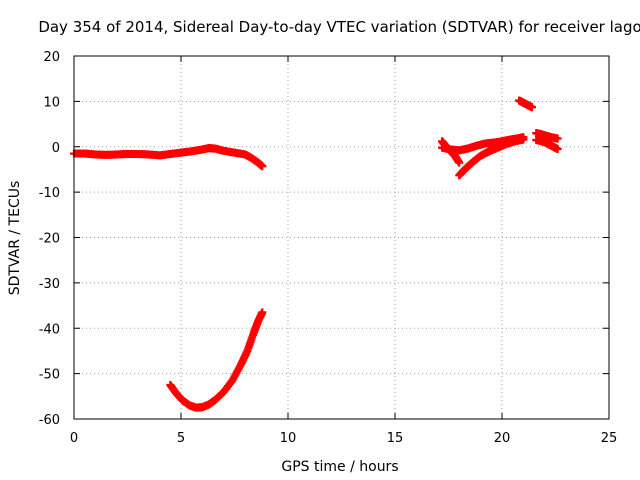 This screenshot has height=480, width=640. Describe the element at coordinates (609, 438) in the screenshot. I see `x-tick-label: 25` at that location.